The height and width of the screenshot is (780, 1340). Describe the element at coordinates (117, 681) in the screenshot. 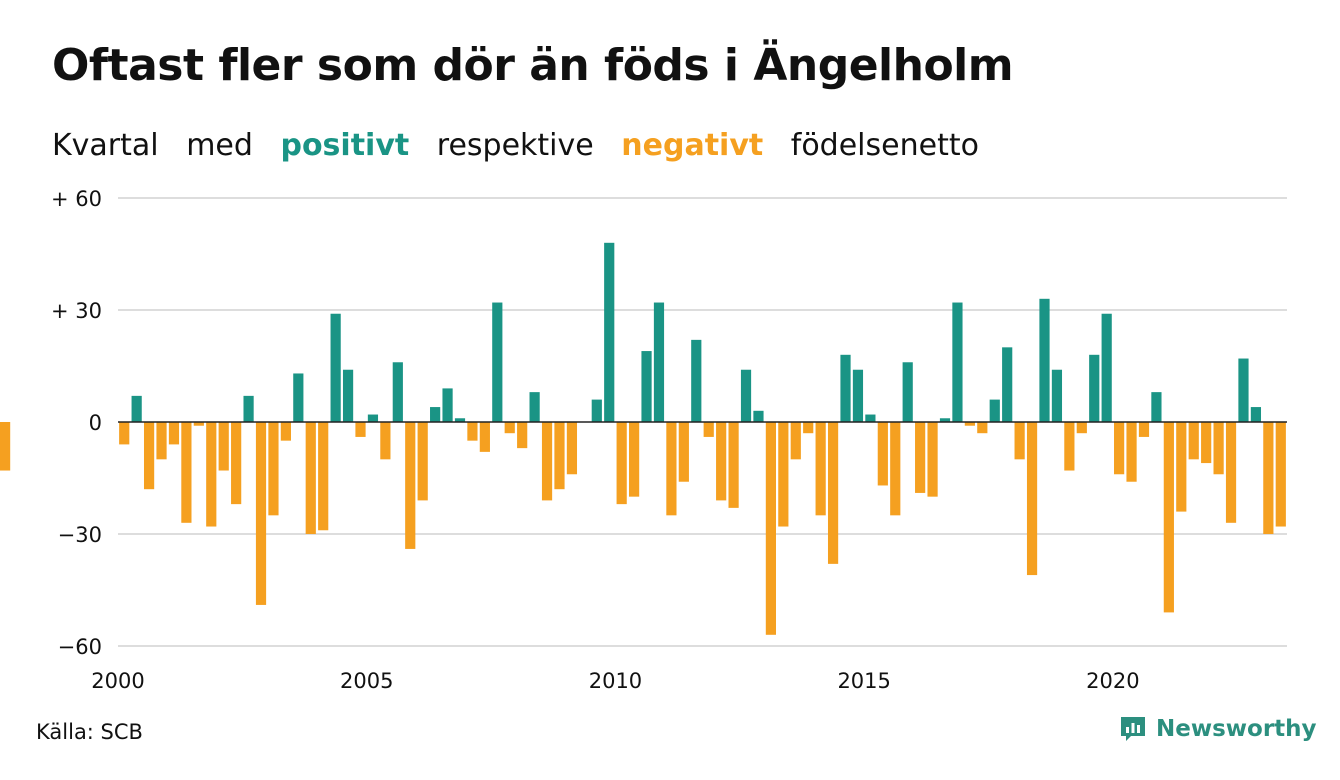

I see `x-tick-label: 2000` at that location.